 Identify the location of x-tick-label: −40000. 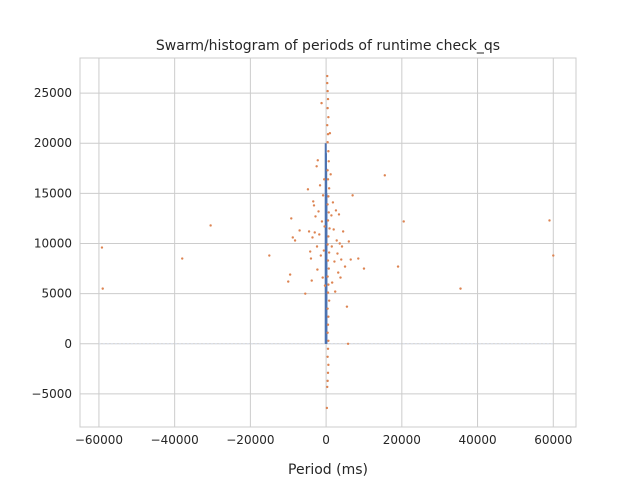
(175, 440).